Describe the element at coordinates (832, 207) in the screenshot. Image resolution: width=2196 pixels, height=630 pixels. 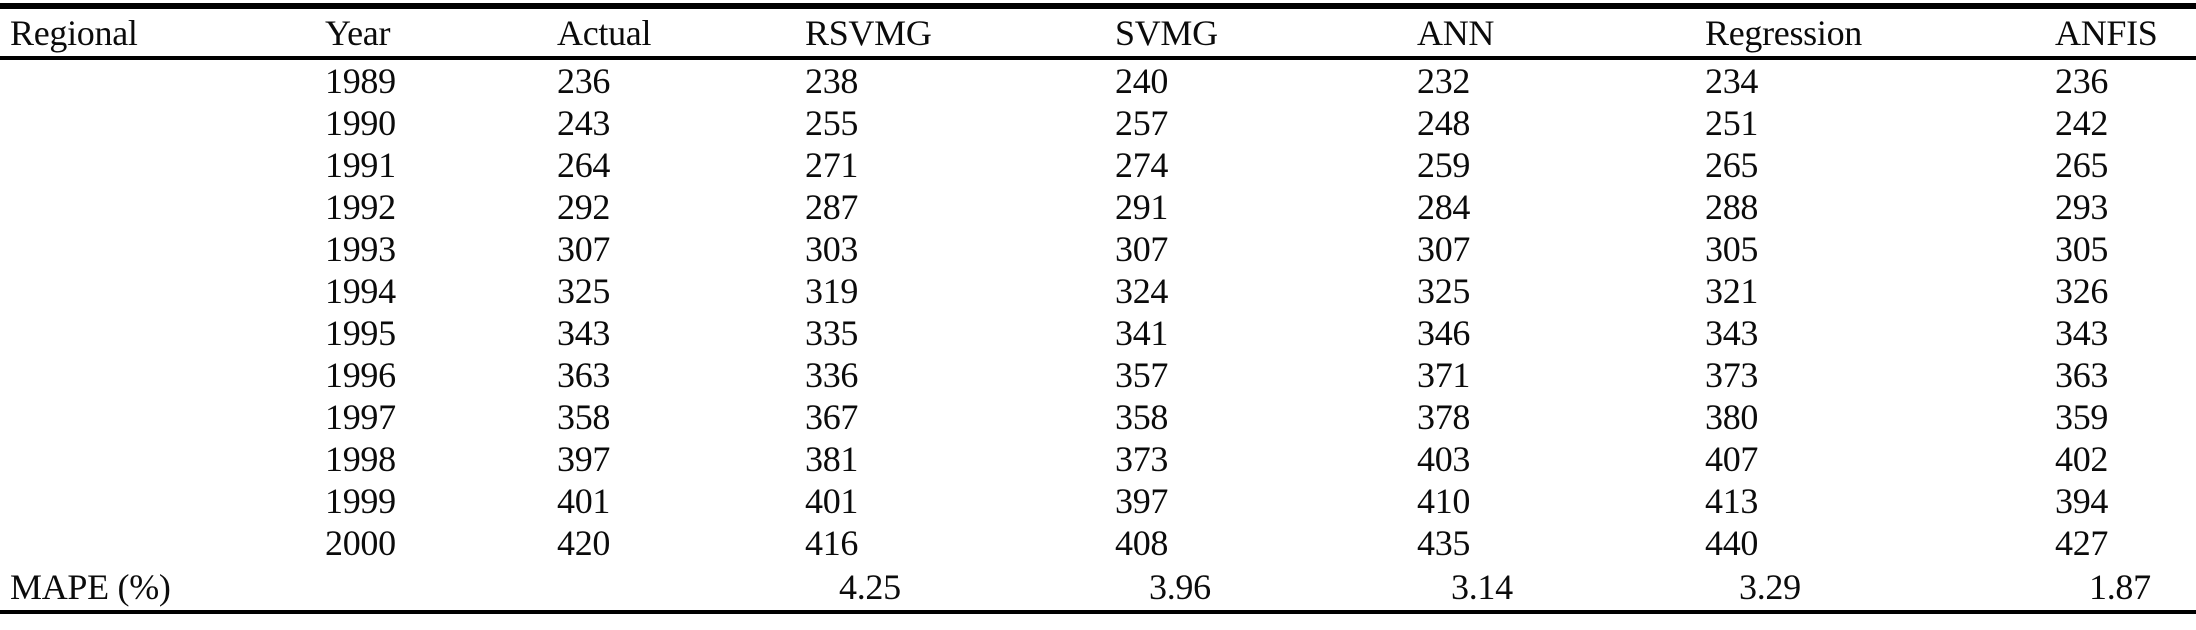
I see `cell-rsvmg: 287` at that location.